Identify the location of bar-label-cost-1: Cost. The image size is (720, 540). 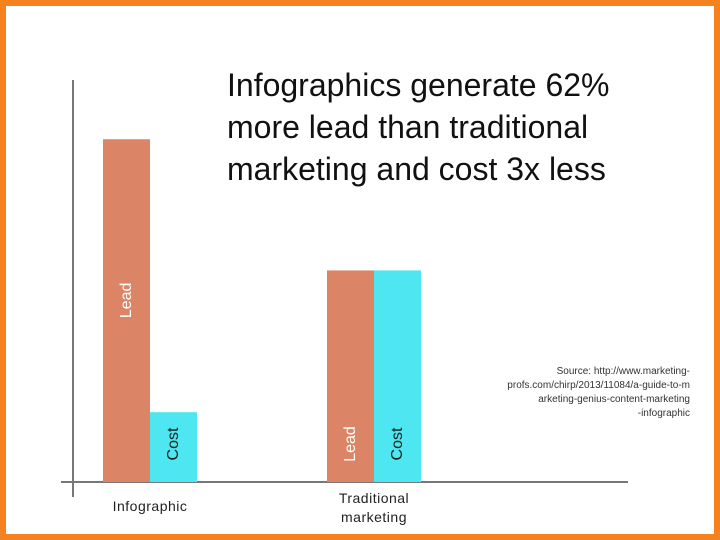
(173, 443).